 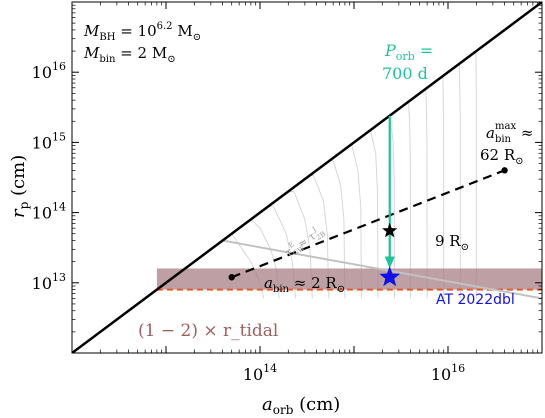 I want to click on param-mbh: MBH = 106.2 M⊙, so click(x=142, y=32).